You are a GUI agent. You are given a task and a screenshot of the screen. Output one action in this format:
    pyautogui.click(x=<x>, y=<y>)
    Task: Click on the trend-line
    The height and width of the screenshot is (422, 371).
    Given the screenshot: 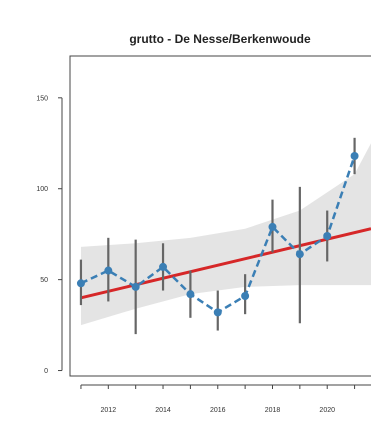 What is the action you would take?
    pyautogui.click(x=225, y=263)
    